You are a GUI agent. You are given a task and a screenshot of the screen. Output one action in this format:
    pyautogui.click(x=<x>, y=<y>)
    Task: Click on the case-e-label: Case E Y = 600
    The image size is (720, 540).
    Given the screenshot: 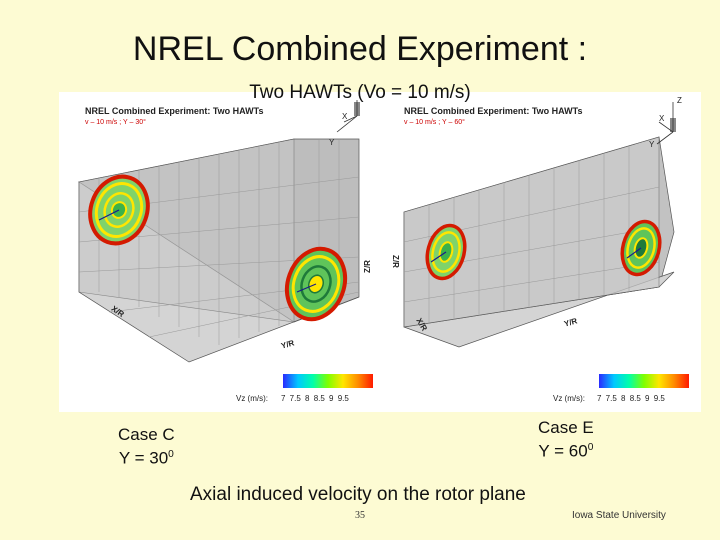 What is the action you would take?
    pyautogui.click(x=566, y=440)
    